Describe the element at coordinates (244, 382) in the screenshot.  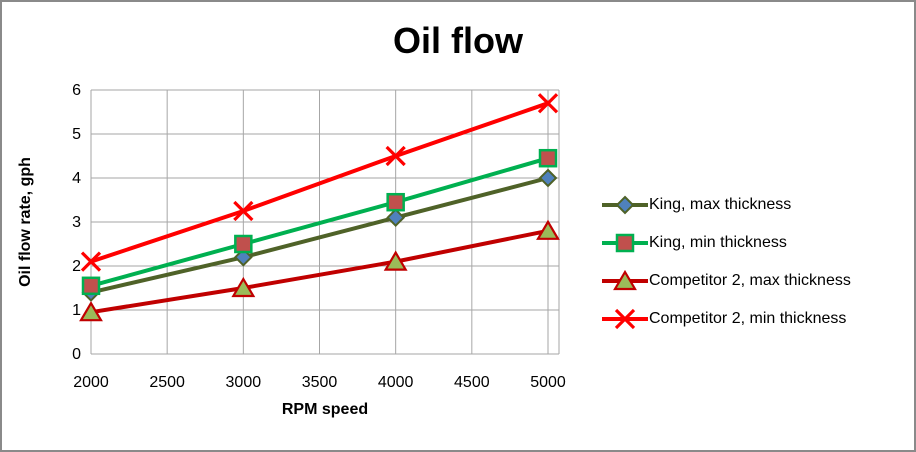
I see `x-tick-label: 3000` at that location.